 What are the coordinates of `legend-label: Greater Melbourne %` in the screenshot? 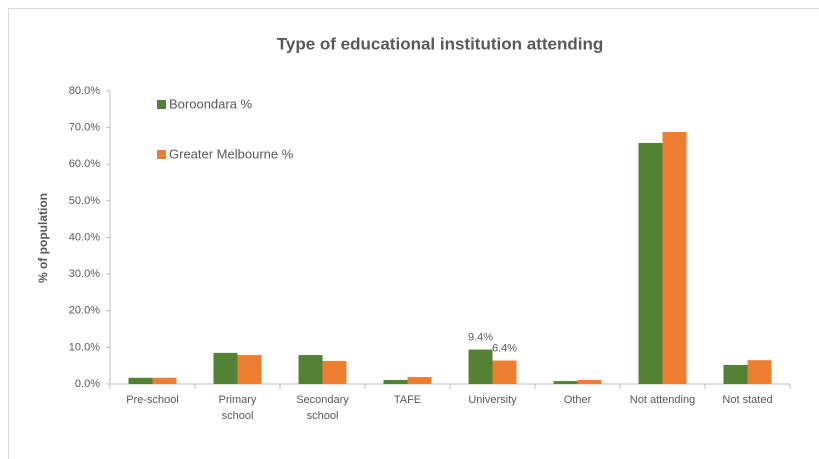 It's located at (231, 153).